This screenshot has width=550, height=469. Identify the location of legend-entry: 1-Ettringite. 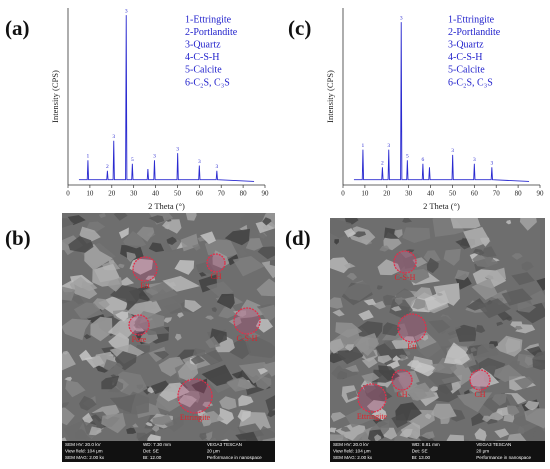
(208, 19).